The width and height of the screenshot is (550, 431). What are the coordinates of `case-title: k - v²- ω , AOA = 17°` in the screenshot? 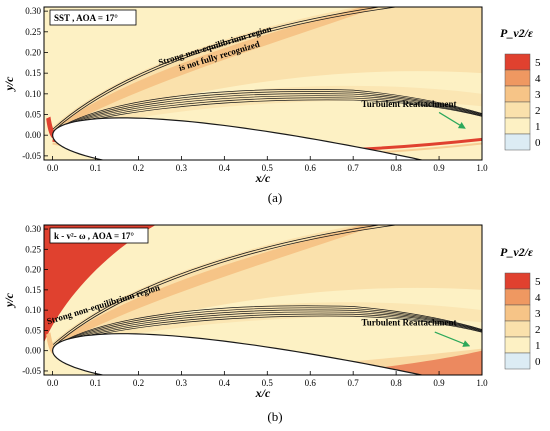 It's located at (94, 236).